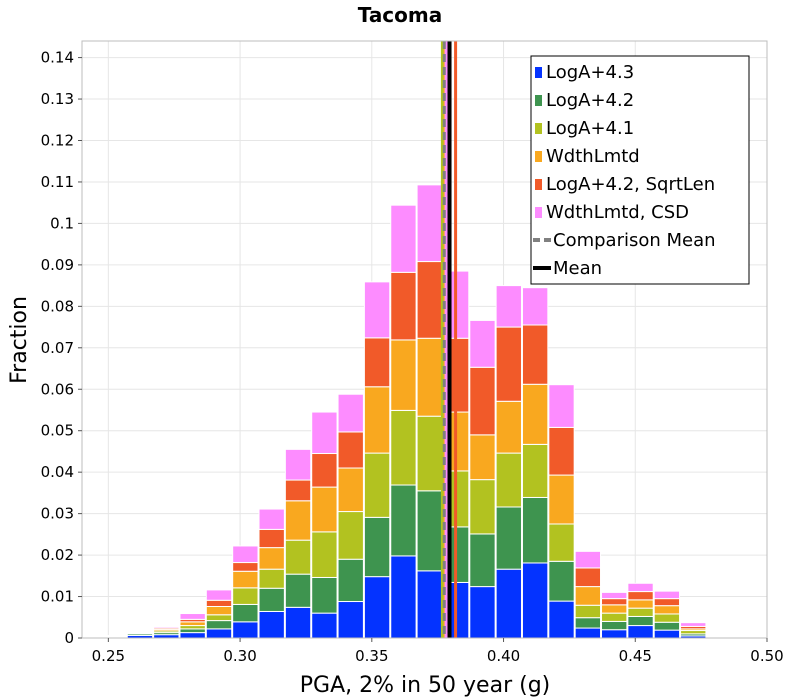  What do you see at coordinates (108, 656) in the screenshot?
I see `x-tick-label: 0.25` at bounding box center [108, 656].